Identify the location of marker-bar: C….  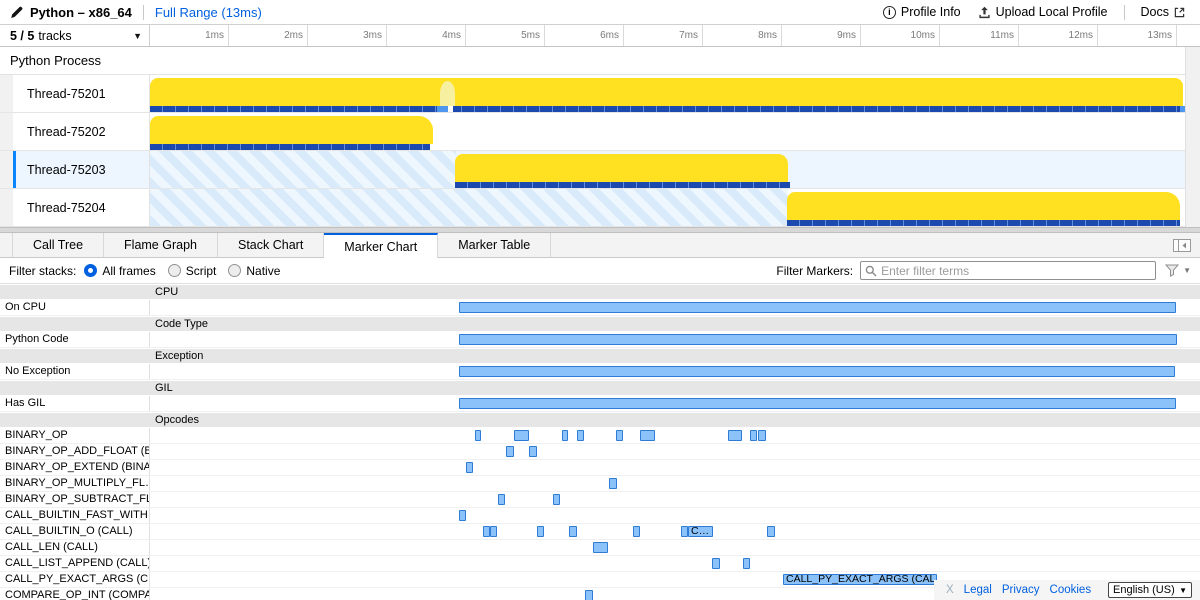
(700, 531).